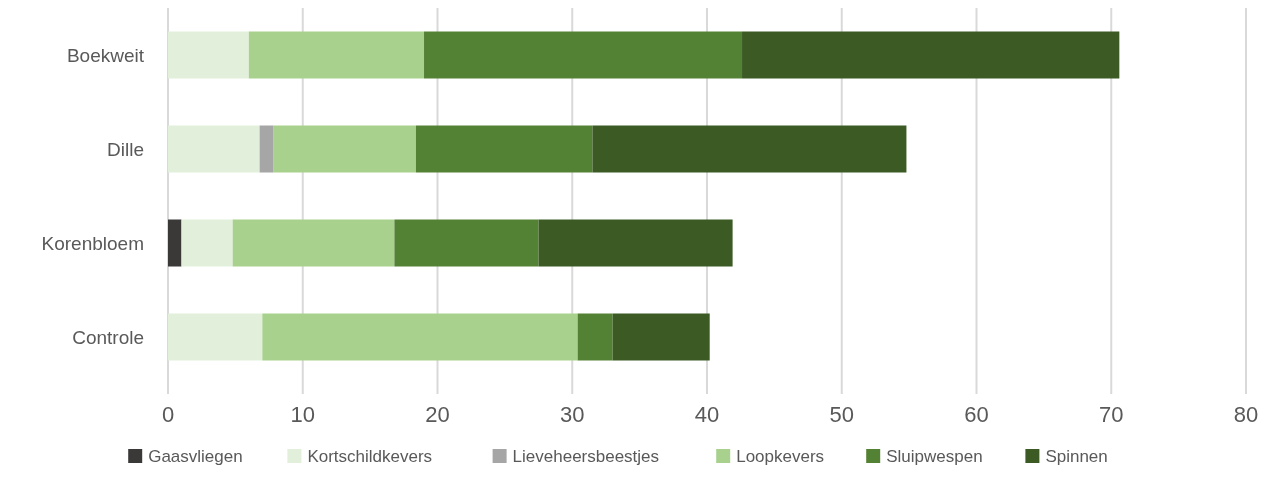 This screenshot has height=484, width=1276. I want to click on legend-label: Kortschildkevers, so click(370, 456).